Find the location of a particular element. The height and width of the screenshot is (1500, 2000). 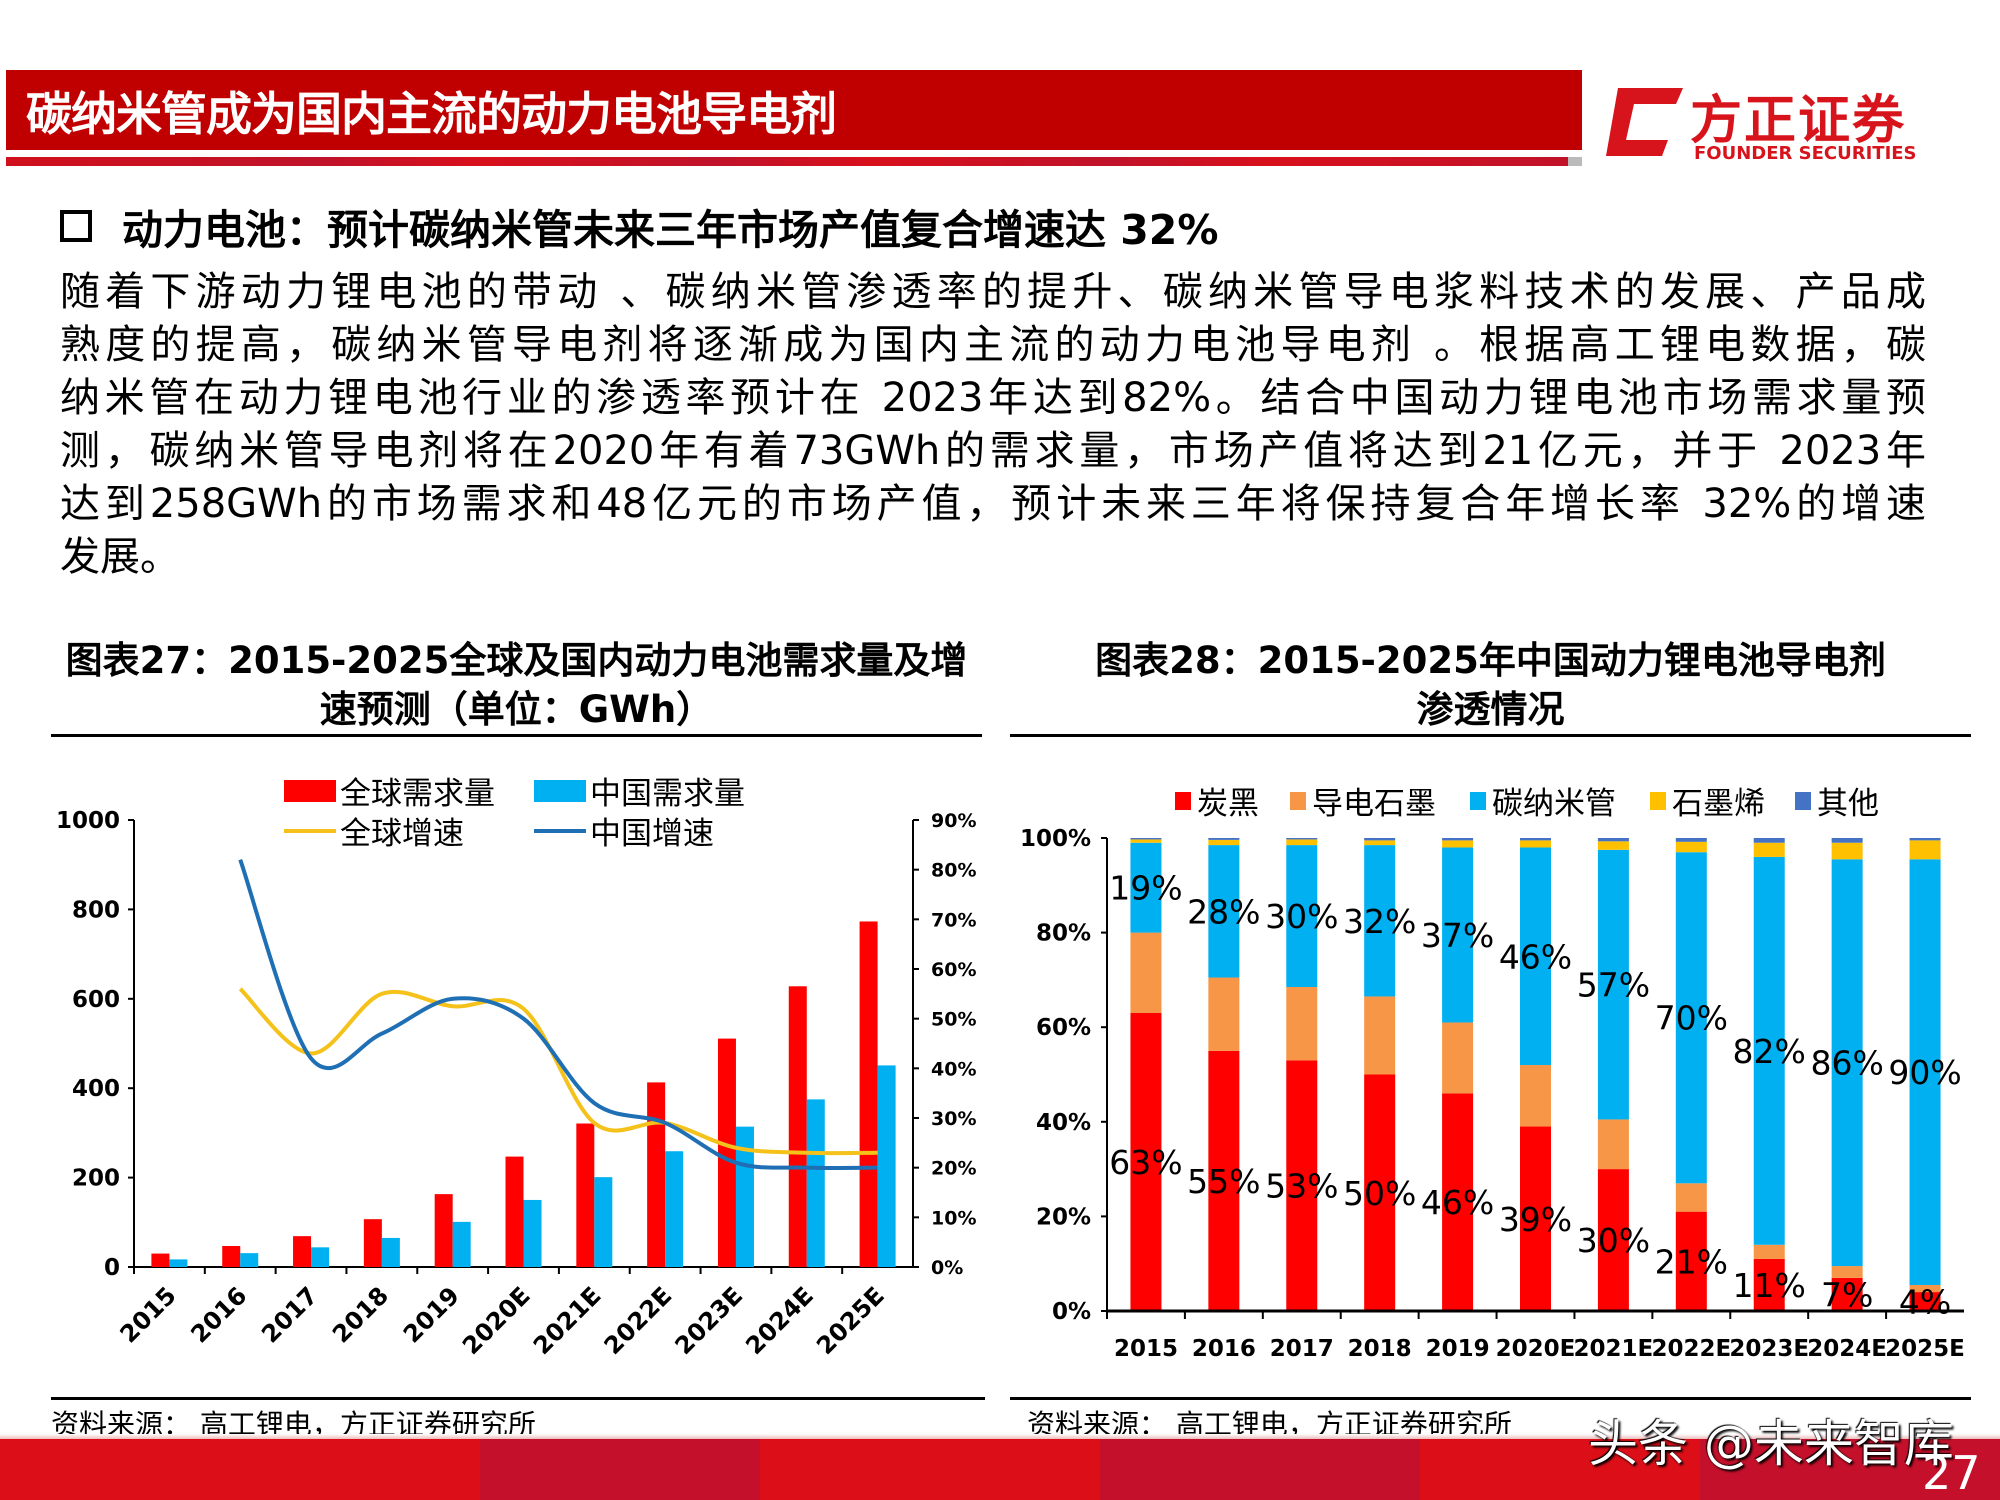

right-tick-label: 10% is located at coordinates (953, 1218).